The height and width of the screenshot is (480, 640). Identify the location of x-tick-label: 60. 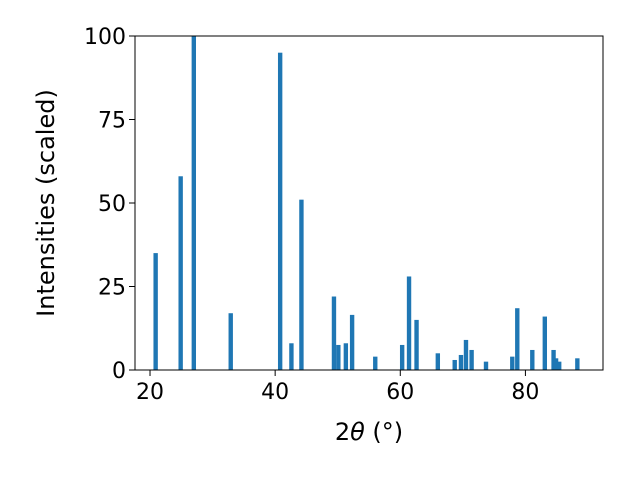
(400, 392).